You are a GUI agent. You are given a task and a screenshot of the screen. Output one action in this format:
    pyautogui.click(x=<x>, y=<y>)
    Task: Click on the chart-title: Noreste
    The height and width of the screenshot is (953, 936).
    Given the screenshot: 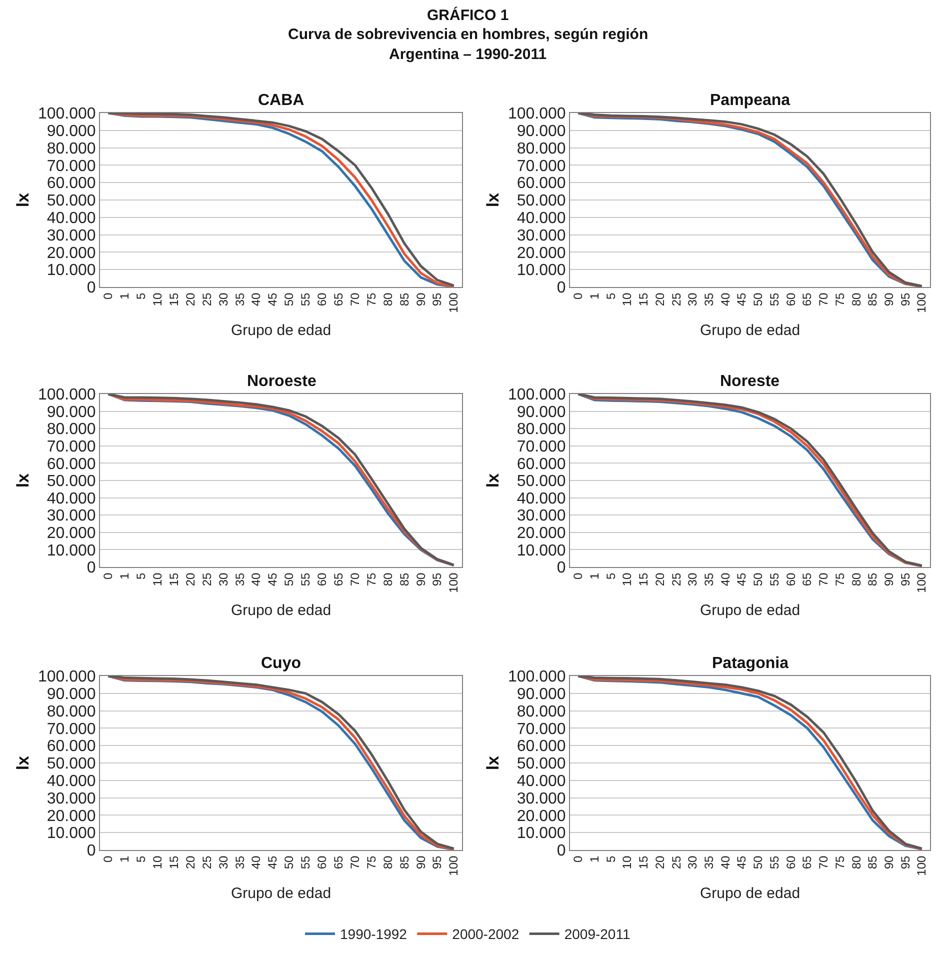 What is the action you would take?
    pyautogui.click(x=750, y=381)
    